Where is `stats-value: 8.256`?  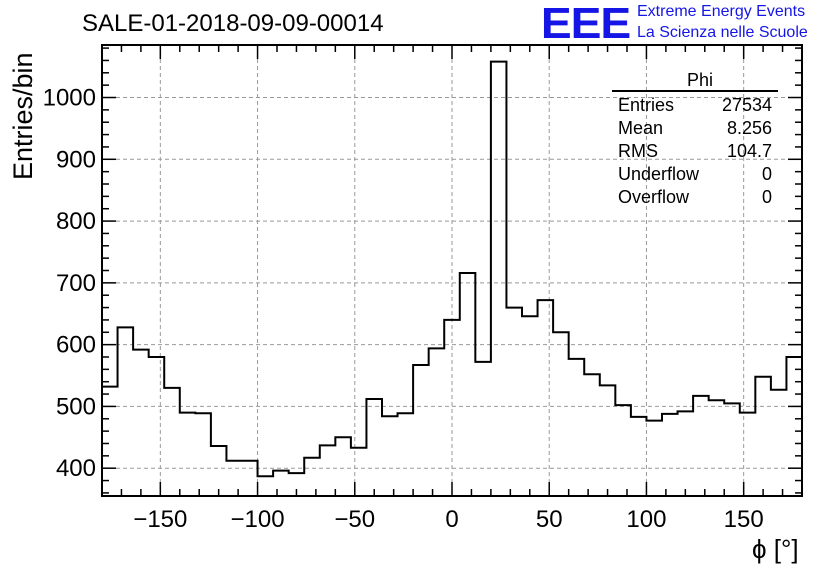
stats-value: 8.256 is located at coordinates (749, 128).